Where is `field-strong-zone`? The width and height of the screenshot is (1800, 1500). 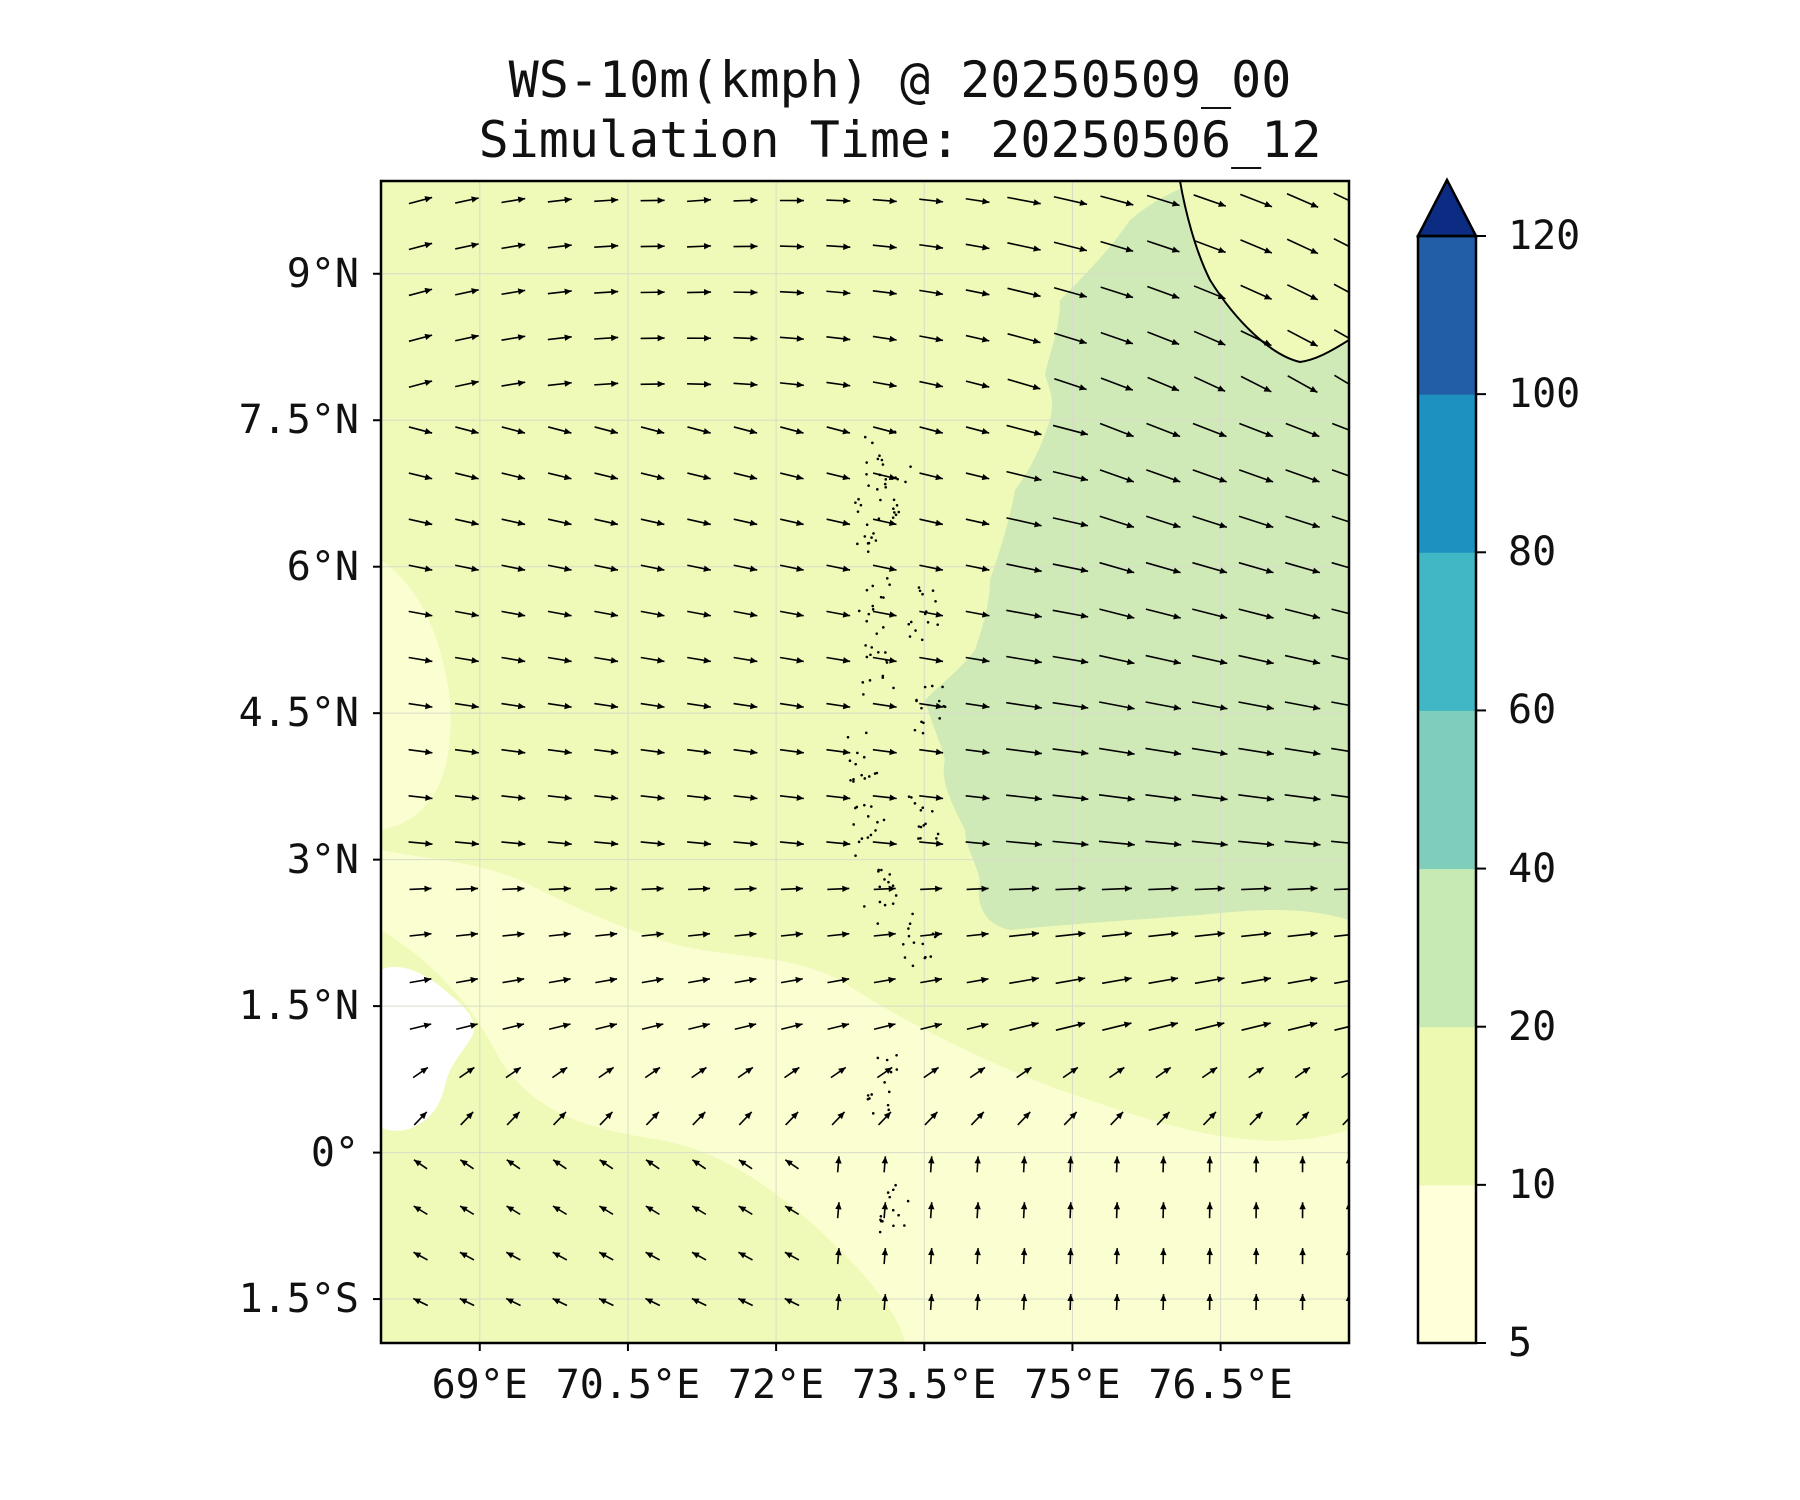
field-strong-zone is located at coordinates (1137, 555).